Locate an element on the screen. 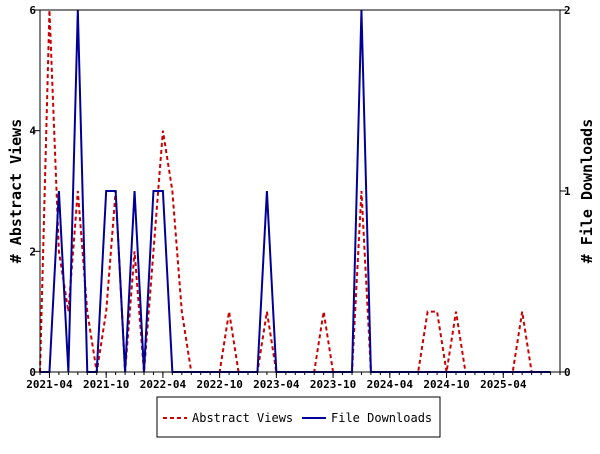 The image size is (600, 454). legend: Abstract Views File Downloads is located at coordinates (298, 417).